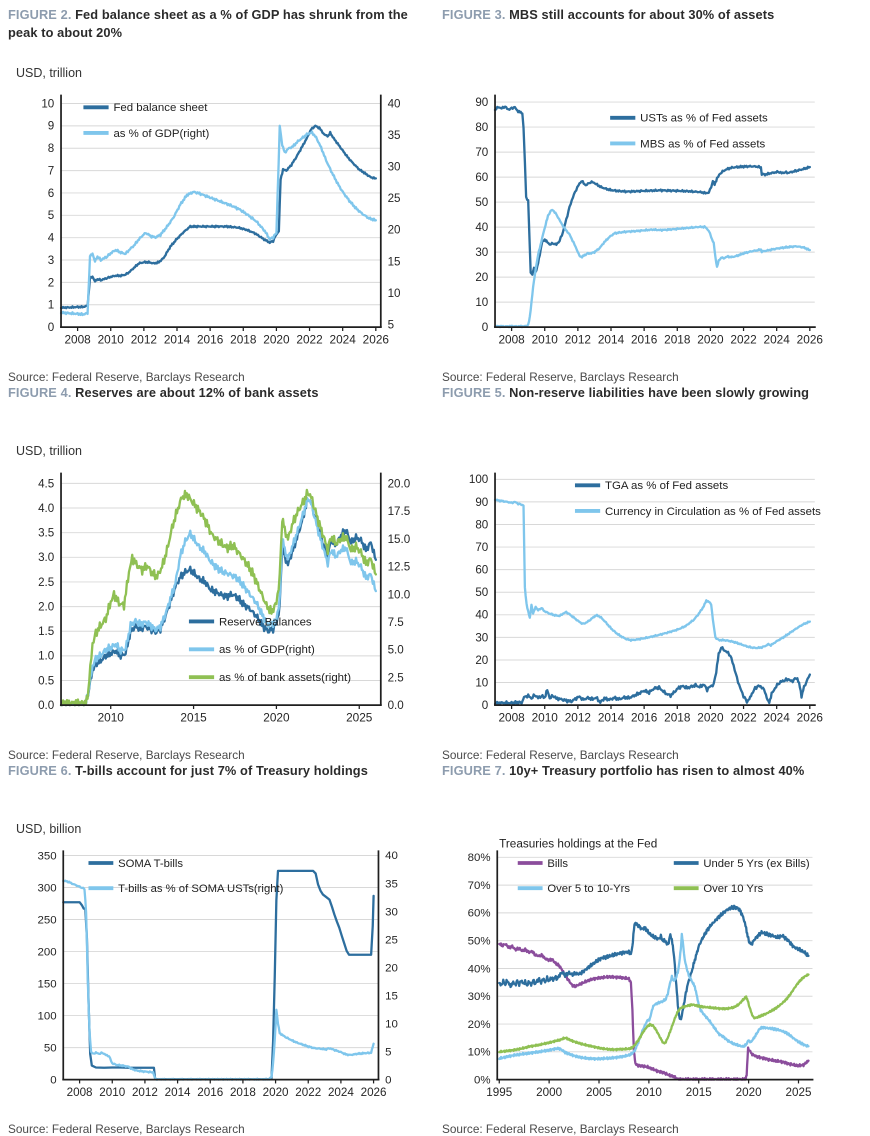 This screenshot has height=1136, width=870. Describe the element at coordinates (46, 680) in the screenshot. I see `svg-text: 0.5` at that location.